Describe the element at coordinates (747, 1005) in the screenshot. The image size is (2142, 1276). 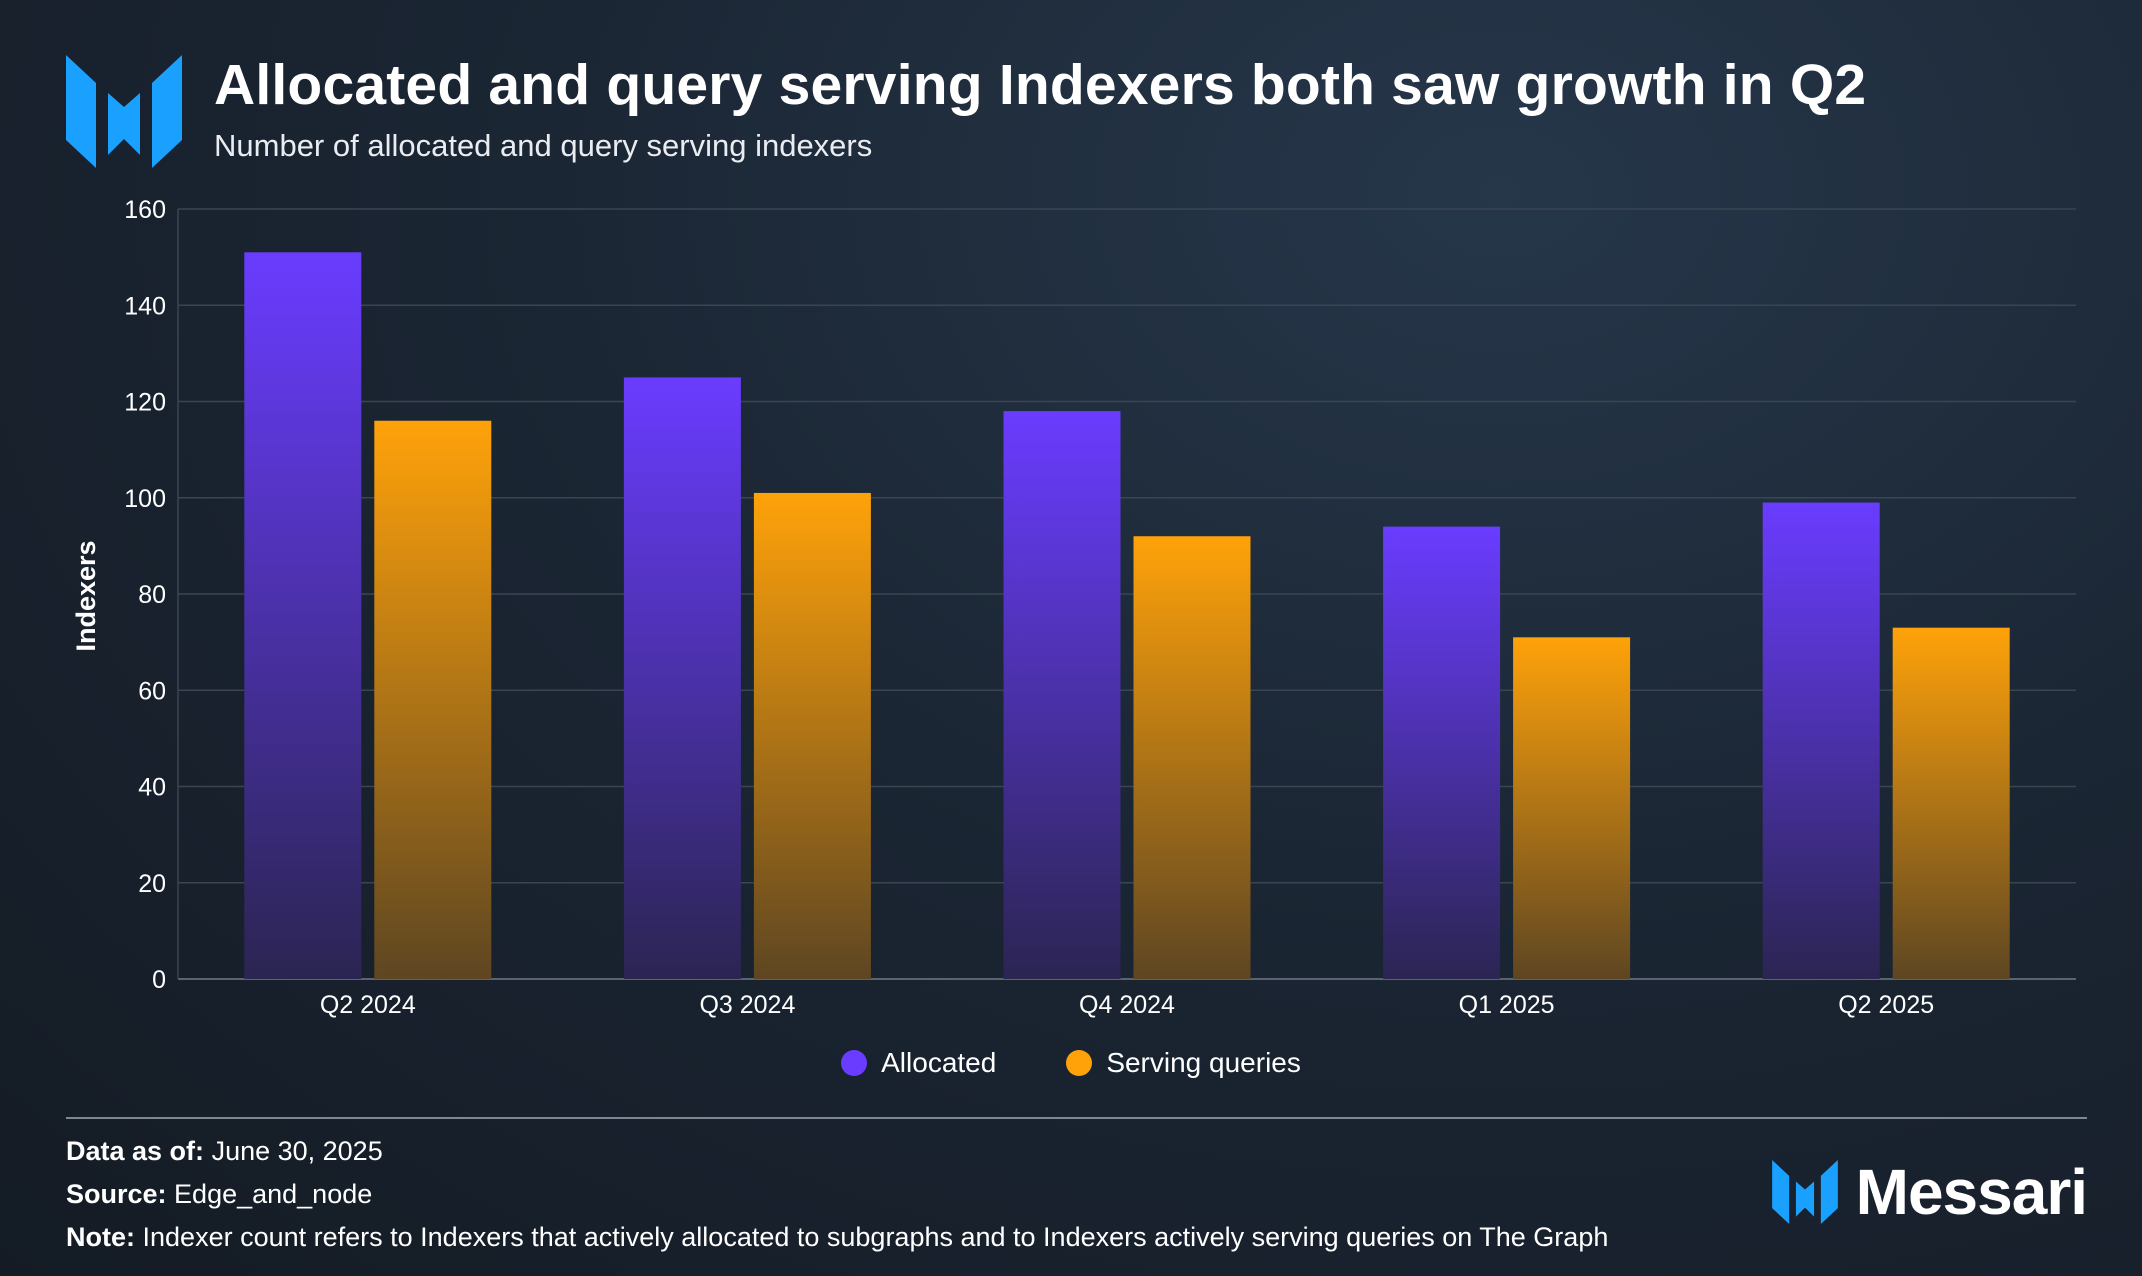
I see `x-tick-label: Q3 2024` at that location.